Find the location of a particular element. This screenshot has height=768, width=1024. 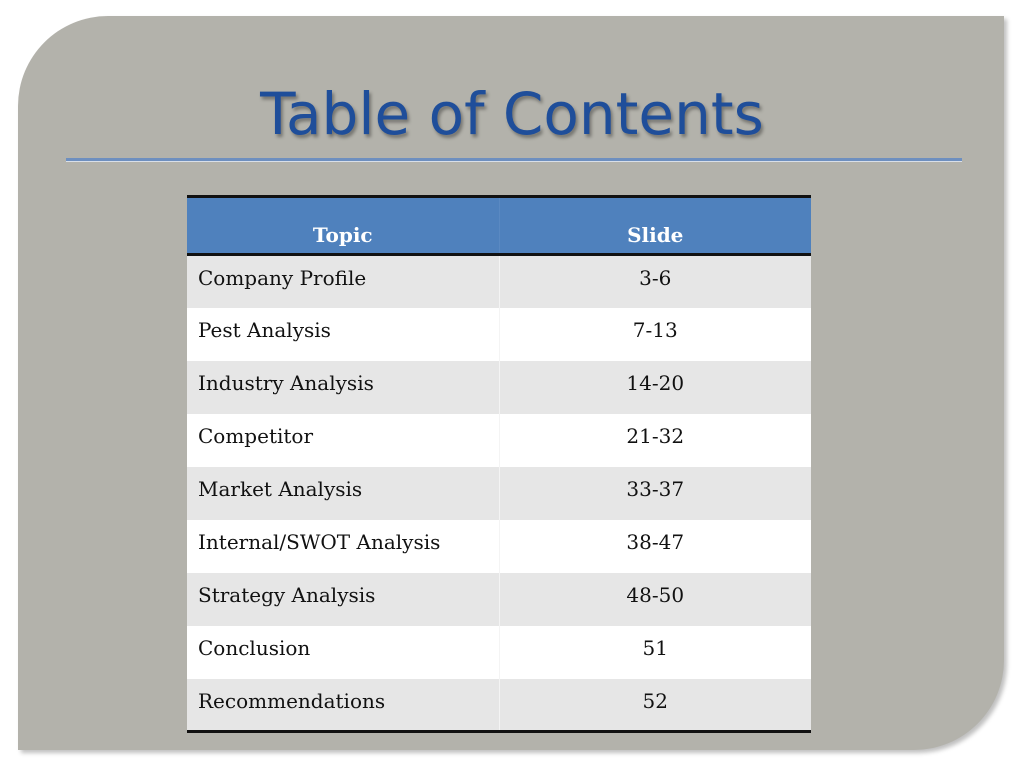

column-header-topic: Topic is located at coordinates (343, 226).